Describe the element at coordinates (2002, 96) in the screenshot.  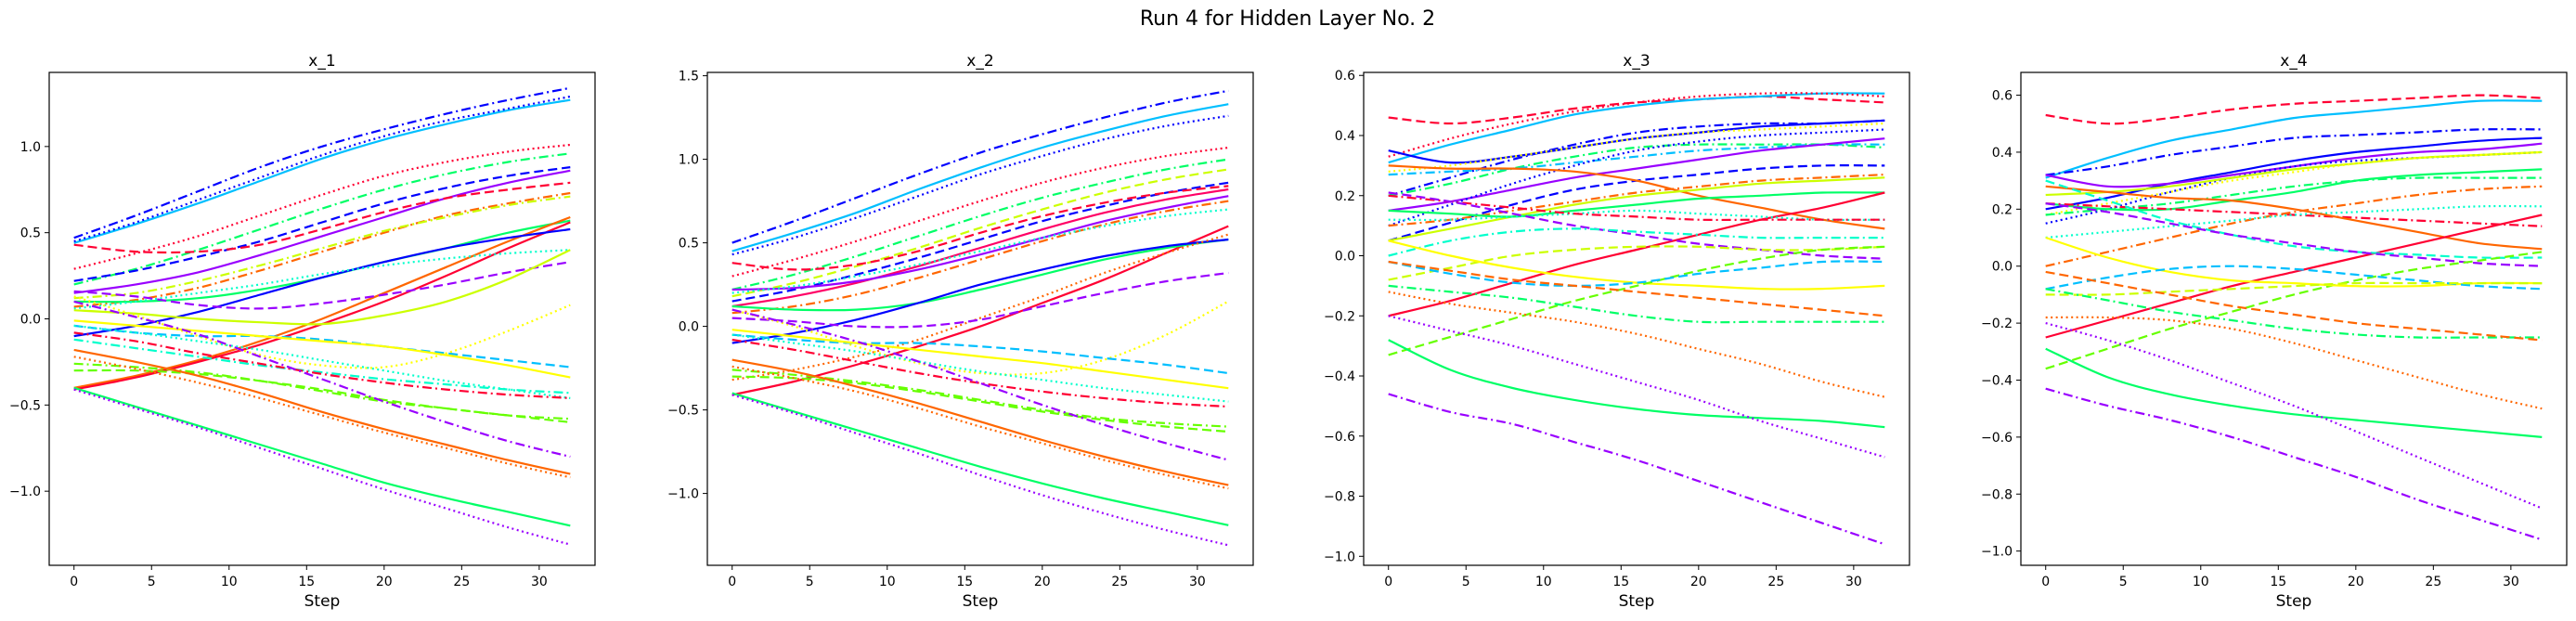
I see `y-tick-label: 0.6` at that location.